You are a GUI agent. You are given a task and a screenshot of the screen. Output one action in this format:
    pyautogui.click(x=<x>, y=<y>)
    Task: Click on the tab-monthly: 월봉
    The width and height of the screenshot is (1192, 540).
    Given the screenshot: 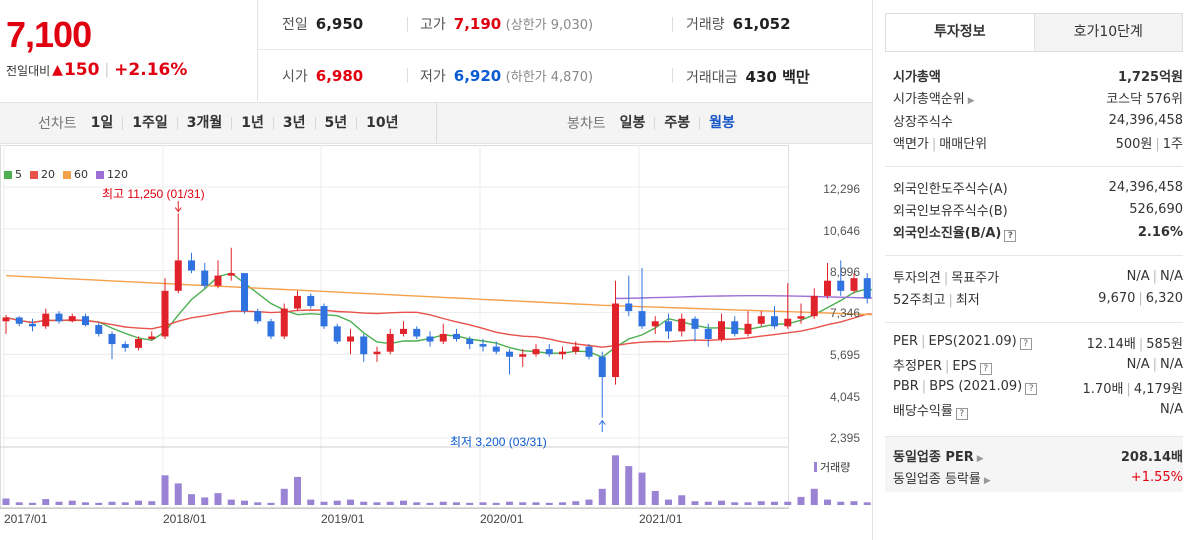 What is the action you would take?
    pyautogui.click(x=721, y=123)
    